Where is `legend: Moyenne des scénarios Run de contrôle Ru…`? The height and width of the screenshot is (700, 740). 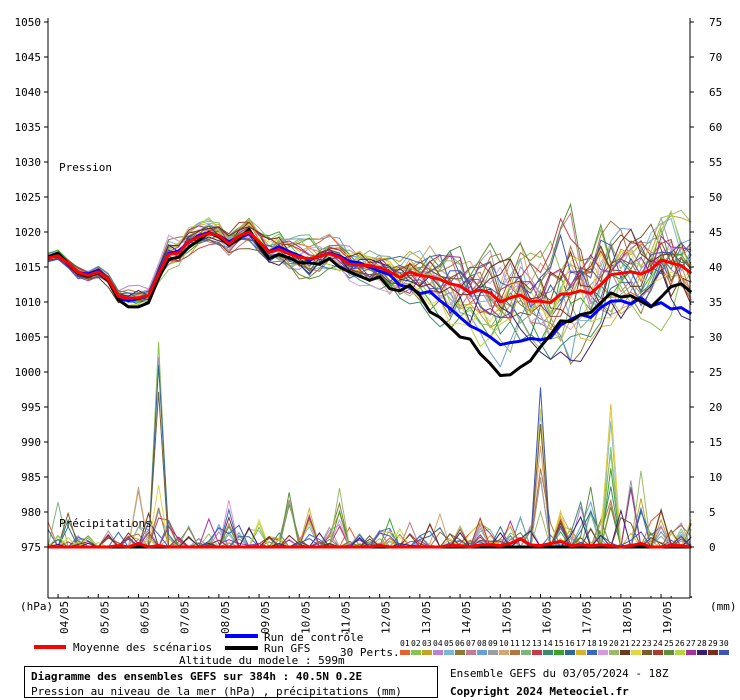 legend: Moyenne des scénarios Run de contrôle Ru… is located at coordinates (381, 648).